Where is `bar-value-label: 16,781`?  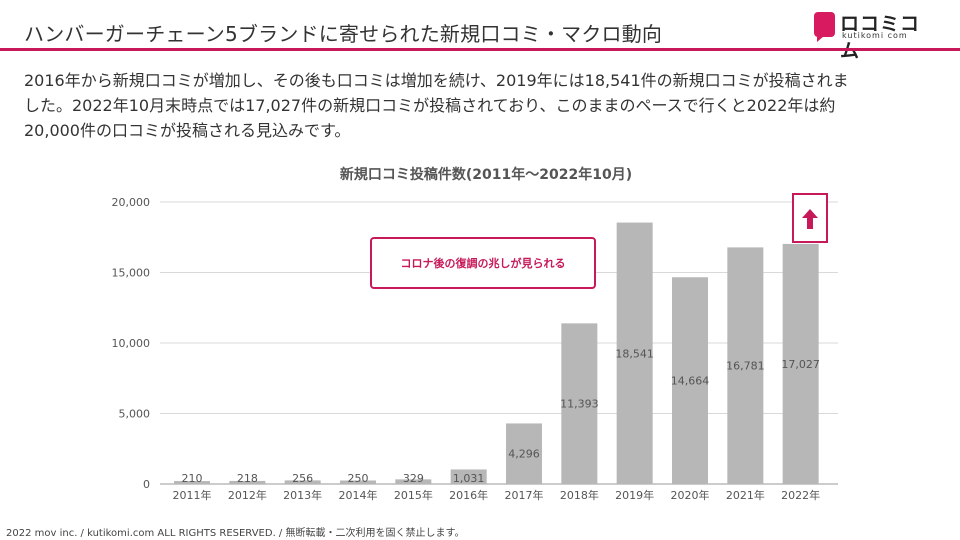 bar-value-label: 16,781 is located at coordinates (745, 366).